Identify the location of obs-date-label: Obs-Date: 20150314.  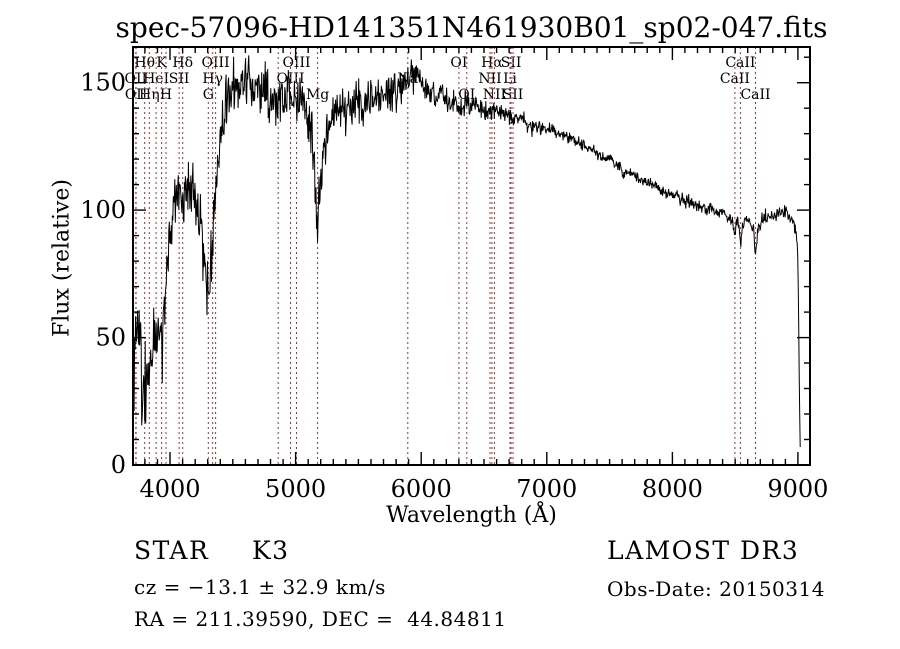
(716, 589).